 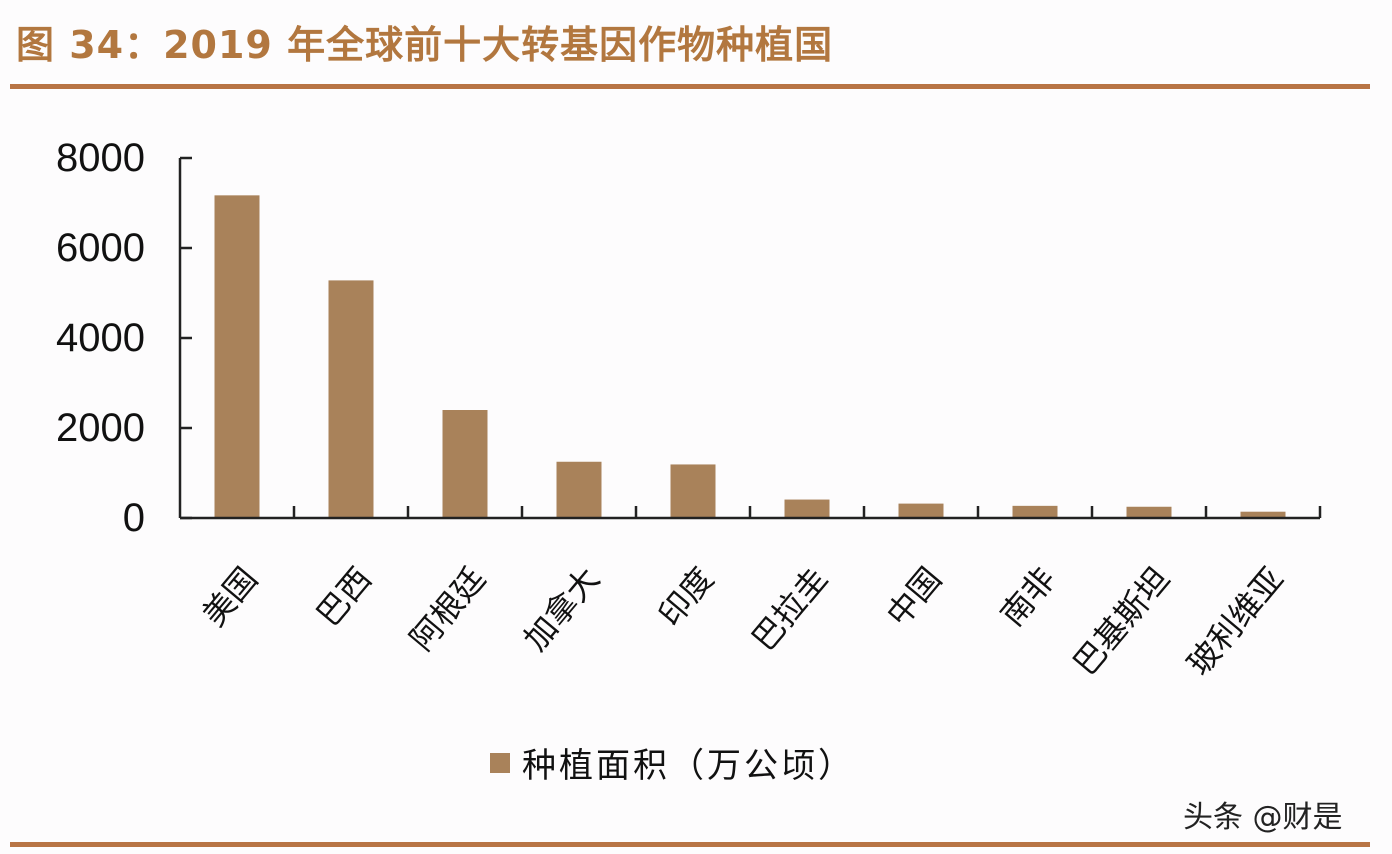 What do you see at coordinates (425, 45) in the screenshot?
I see `figure-title: 图 34：2019 年全球前十大转基因作物种植国` at bounding box center [425, 45].